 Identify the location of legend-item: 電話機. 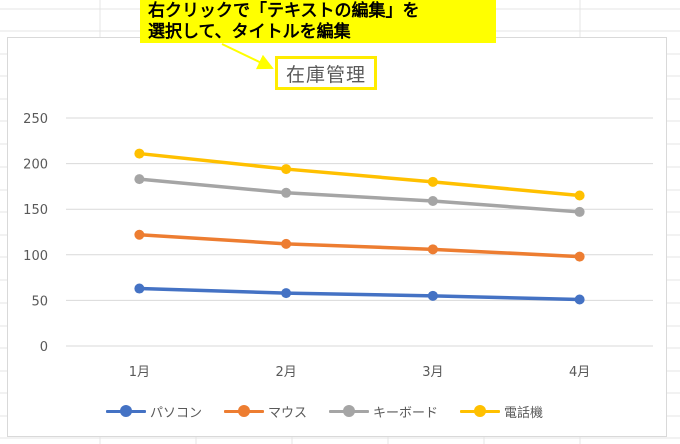
(501, 411).